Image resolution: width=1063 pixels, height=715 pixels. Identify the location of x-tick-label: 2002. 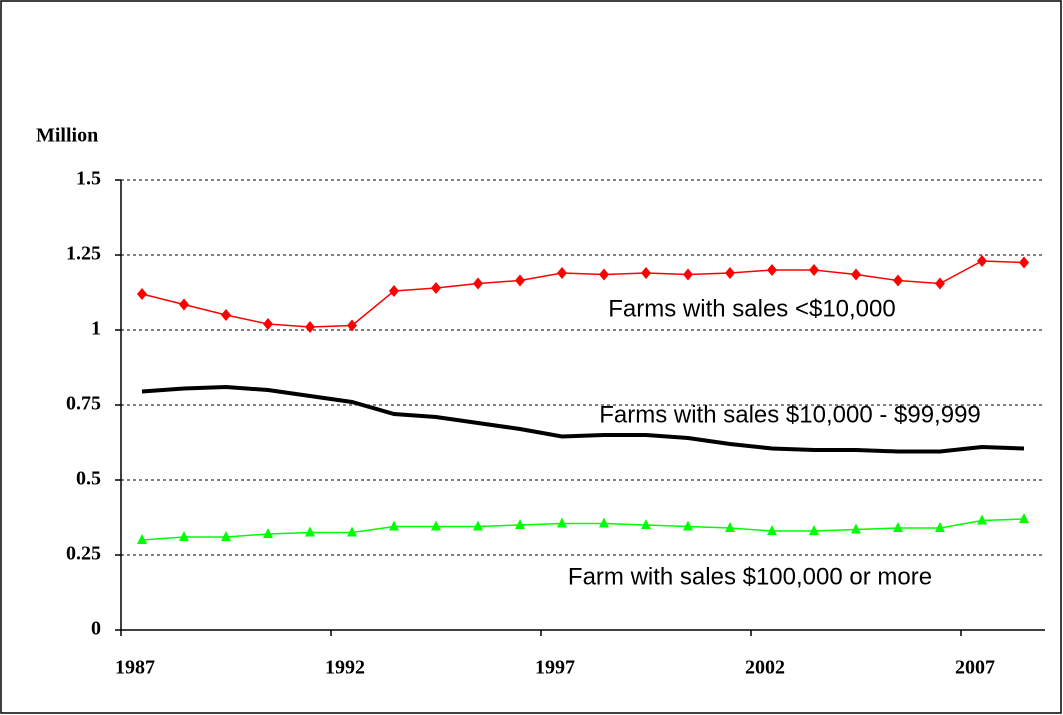
(765, 668).